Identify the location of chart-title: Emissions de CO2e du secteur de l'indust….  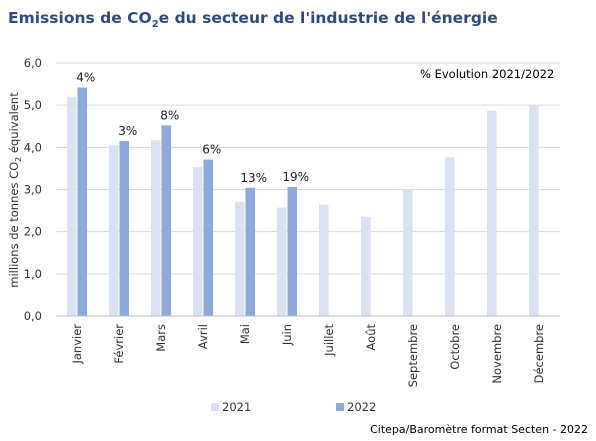
(253, 20).